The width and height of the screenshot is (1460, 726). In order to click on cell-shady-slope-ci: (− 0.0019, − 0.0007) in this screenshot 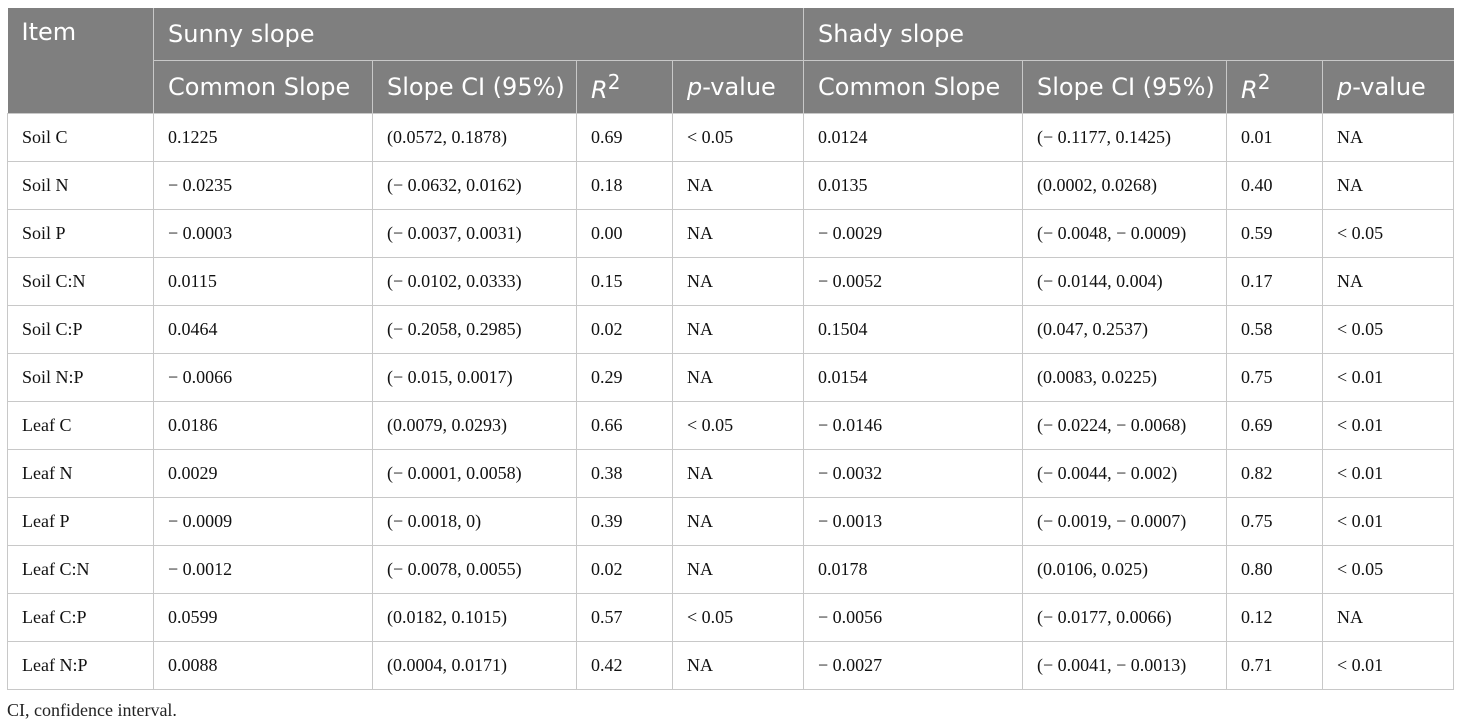, I will do `click(1124, 521)`.